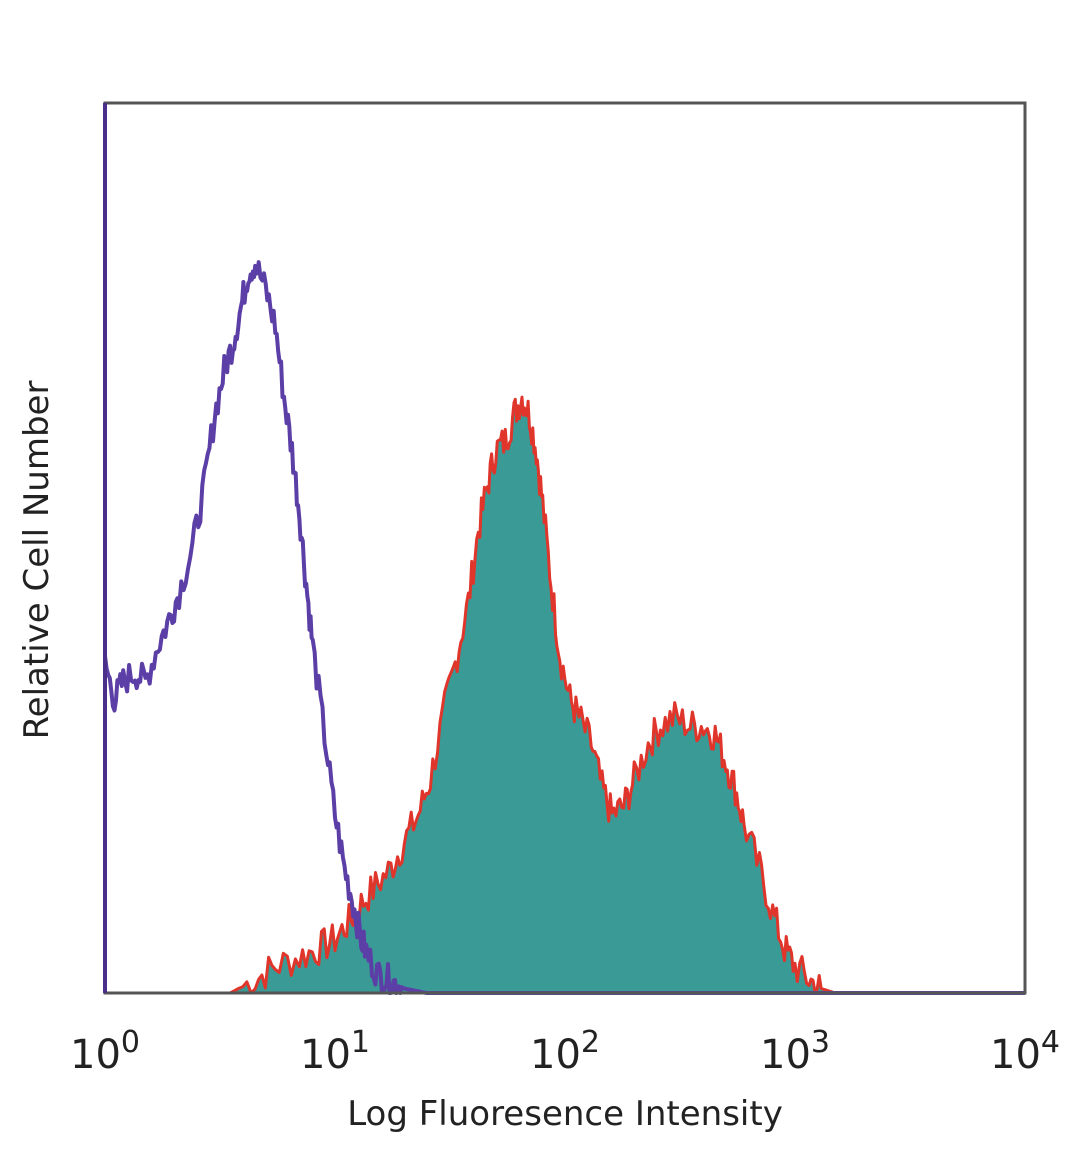 The height and width of the screenshot is (1169, 1080). I want to click on x-axis-label: Log Fluoresence Intensity, so click(565, 1114).